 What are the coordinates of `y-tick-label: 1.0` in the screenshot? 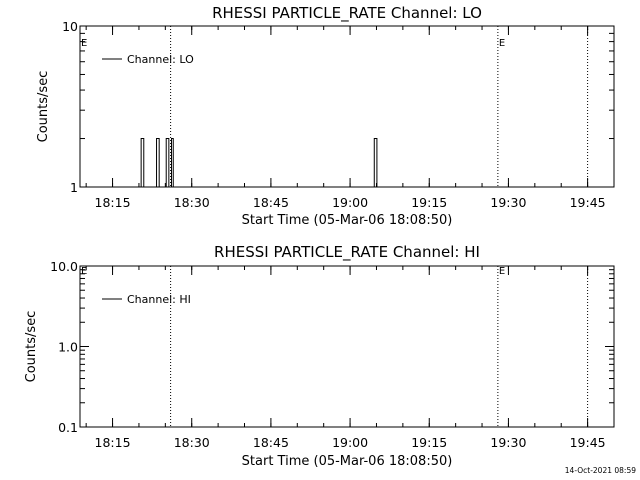 It's located at (68, 347).